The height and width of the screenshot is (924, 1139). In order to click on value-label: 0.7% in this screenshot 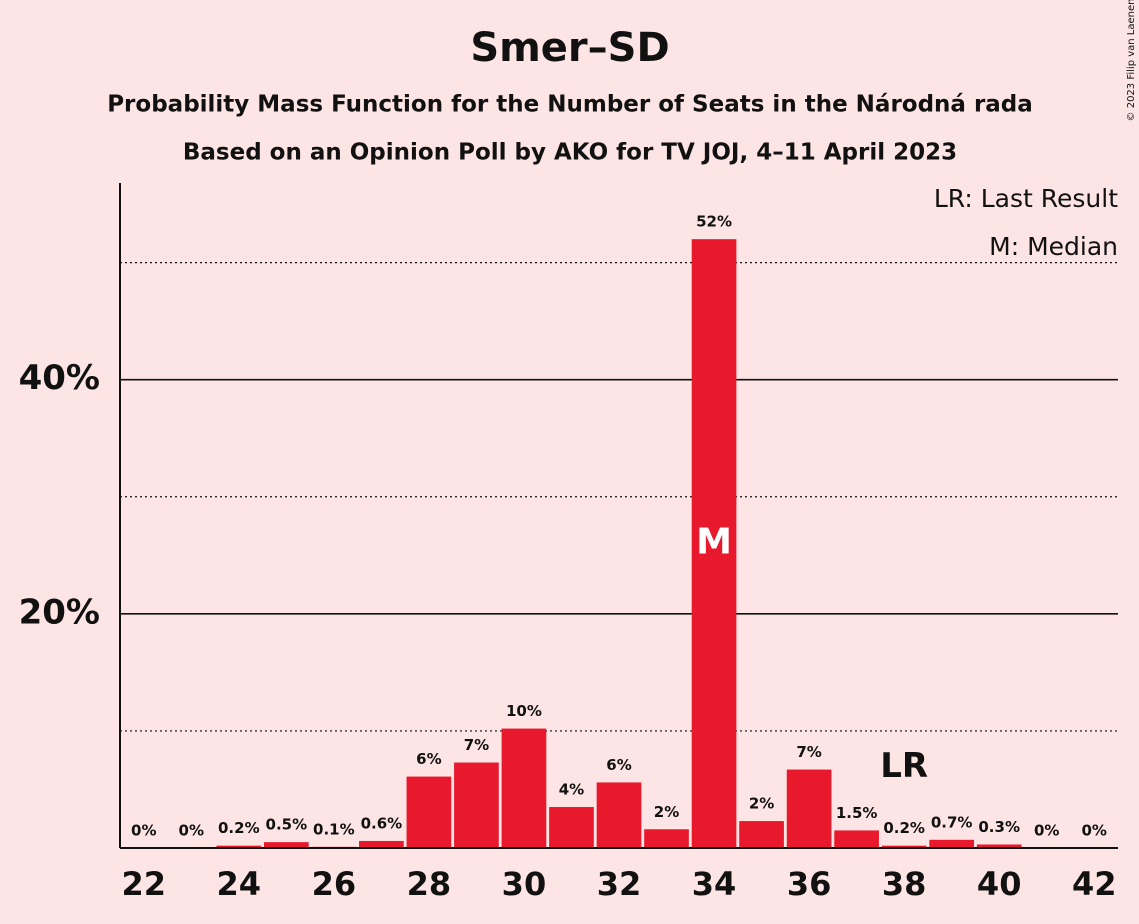, I will do `click(952, 822)`.